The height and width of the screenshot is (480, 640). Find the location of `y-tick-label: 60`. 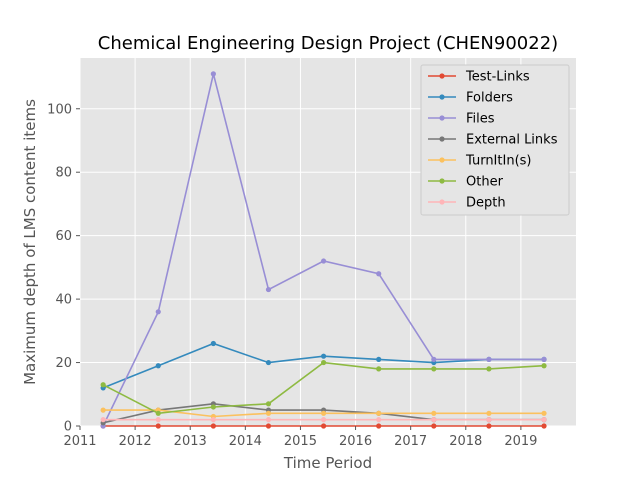

y-tick-label: 60 is located at coordinates (63, 236).